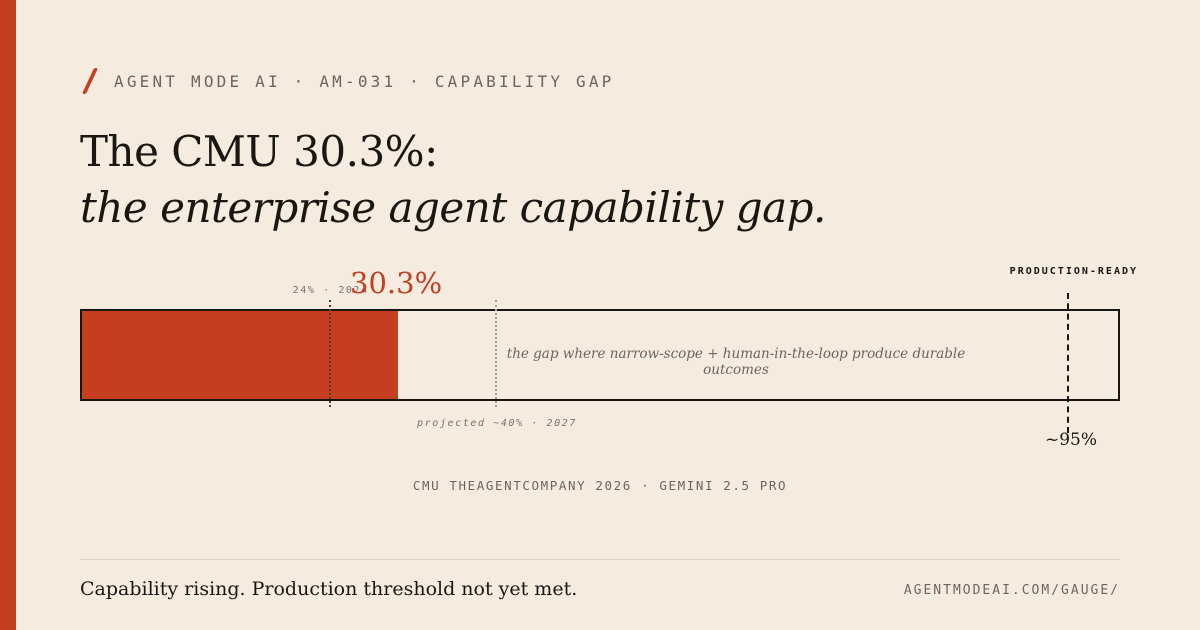 The height and width of the screenshot is (630, 1200). I want to click on prior-marker, so click(329, 353).